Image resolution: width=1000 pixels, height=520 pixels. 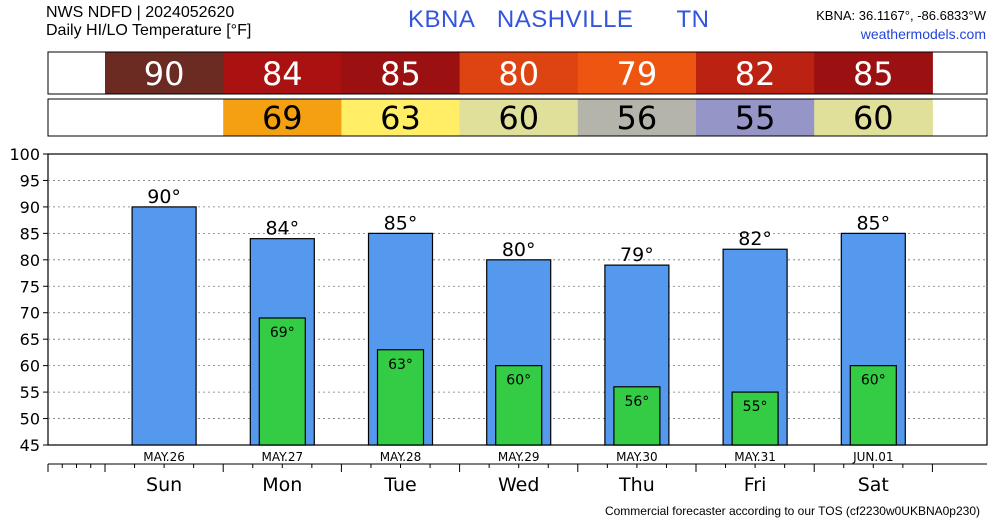 I want to click on hi-temp-cell-value: 80, so click(x=518, y=74).